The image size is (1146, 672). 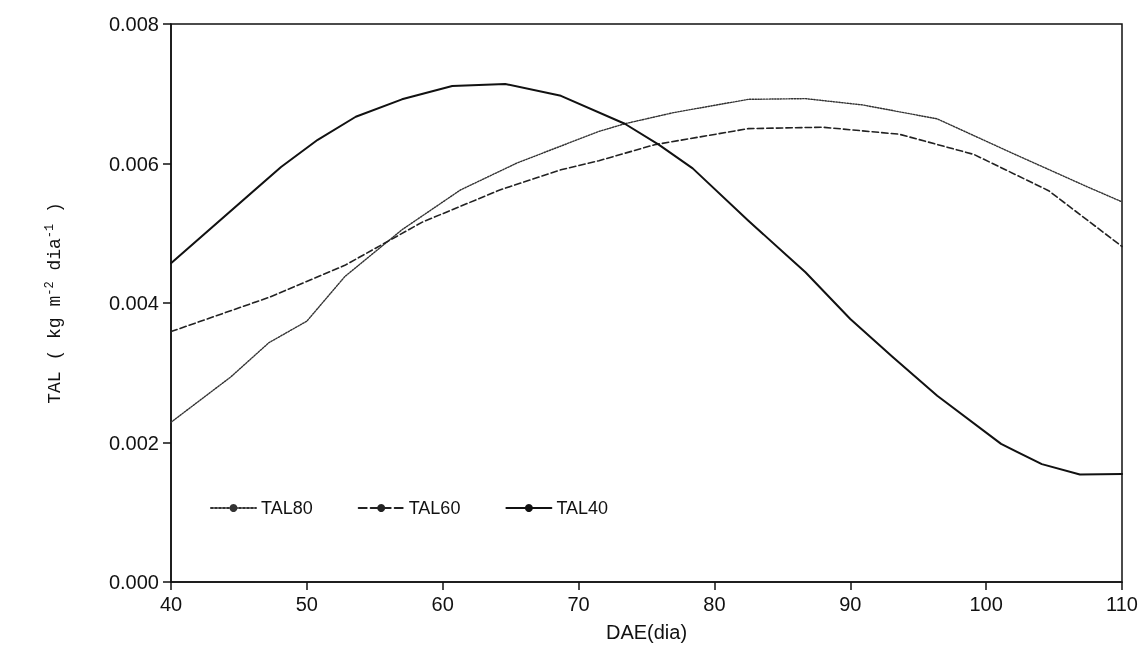 I want to click on x-tick-label: 50, so click(x=306, y=604).